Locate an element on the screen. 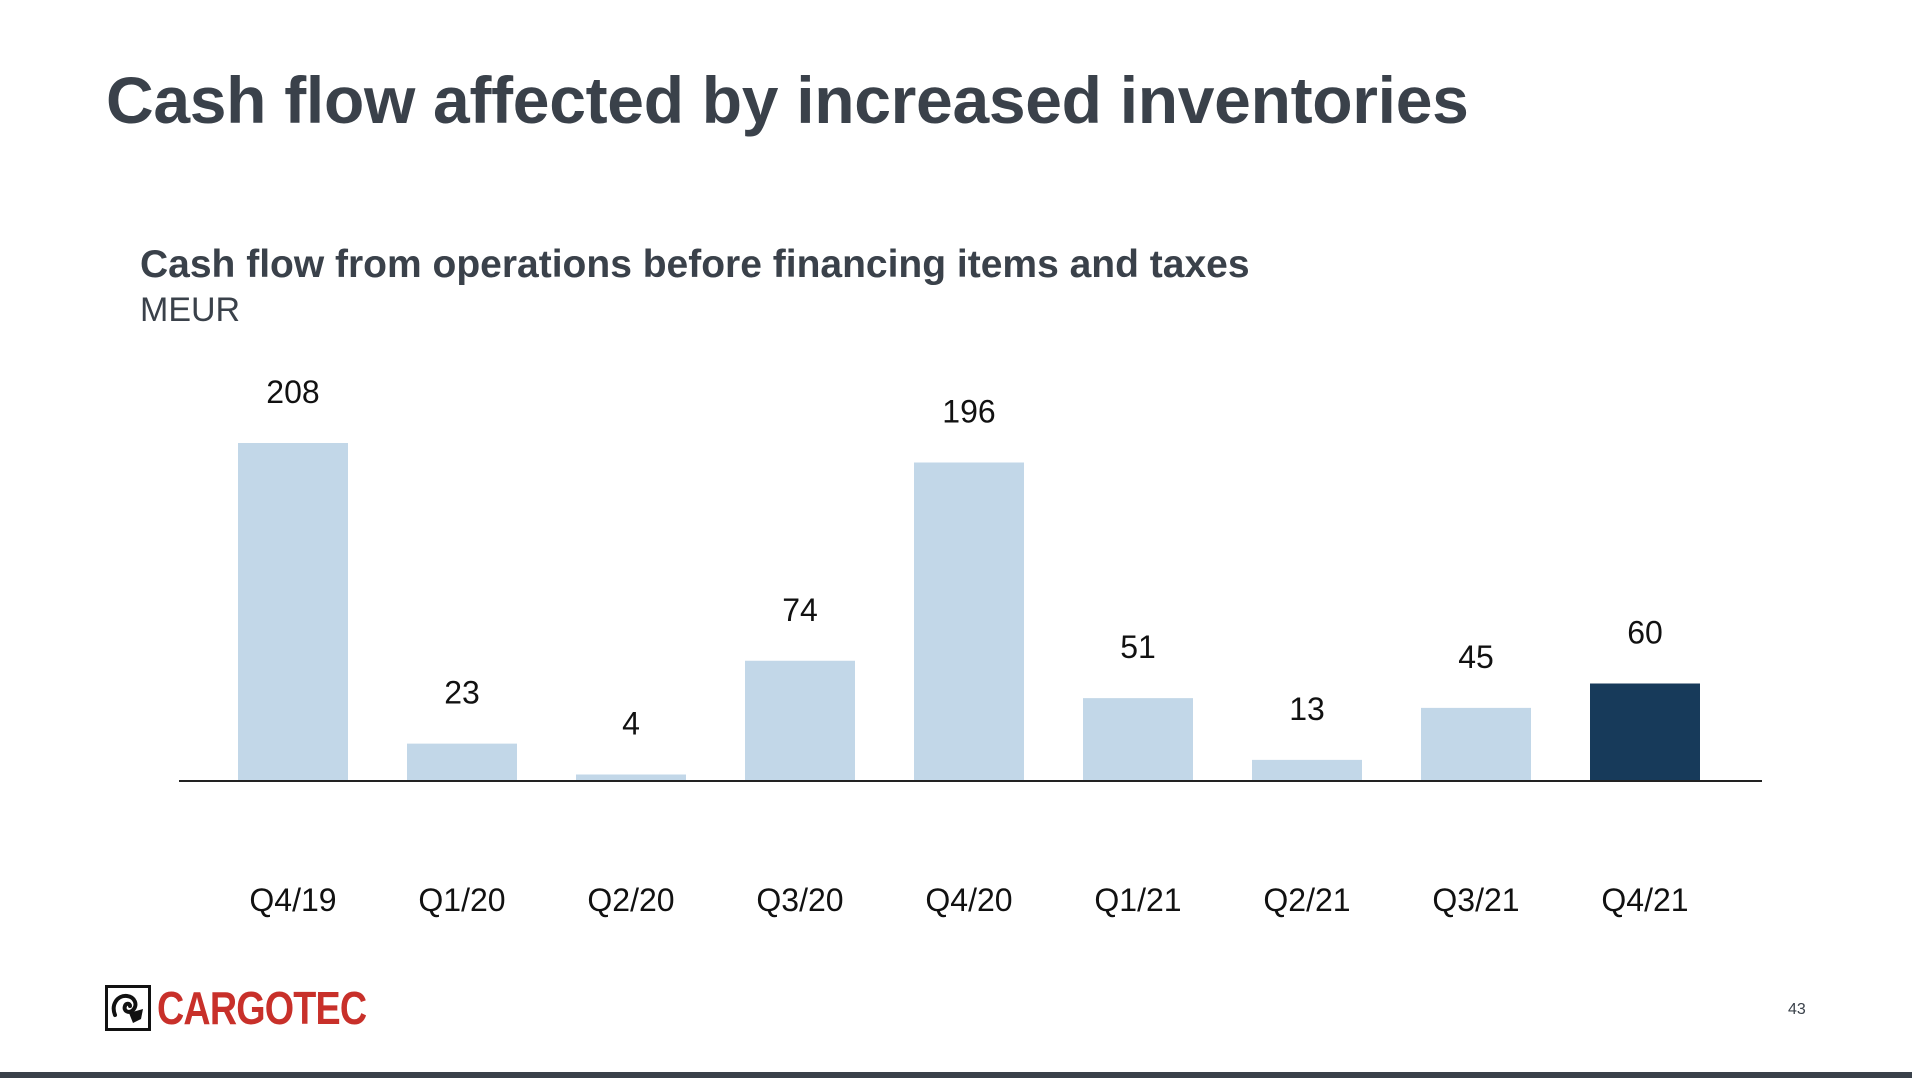 The height and width of the screenshot is (1078, 1912). cargotec-logo: CARGOTEC is located at coordinates (258, 1008).